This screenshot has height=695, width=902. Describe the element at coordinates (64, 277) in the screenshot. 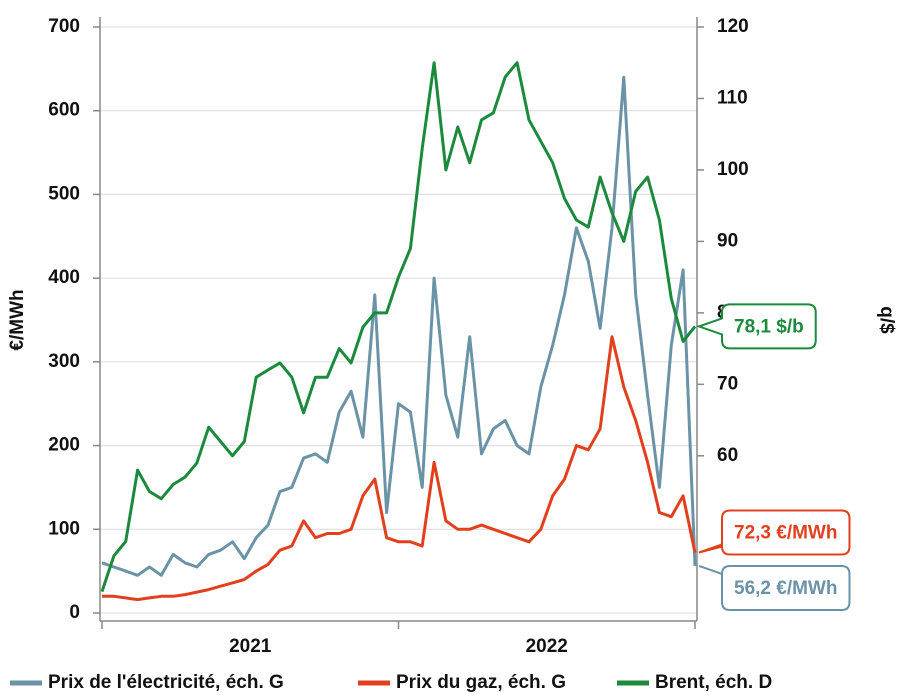

I see `y-tick-label: 400` at that location.